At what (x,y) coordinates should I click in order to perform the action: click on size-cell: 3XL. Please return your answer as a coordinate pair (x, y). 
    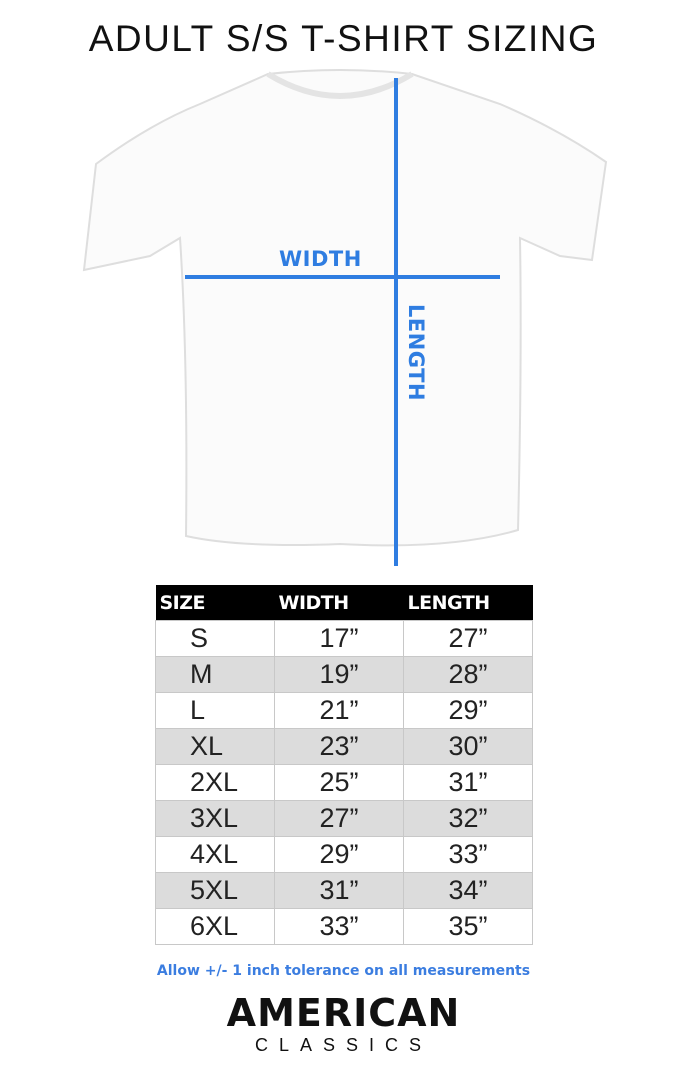
    Looking at the image, I should click on (215, 818).